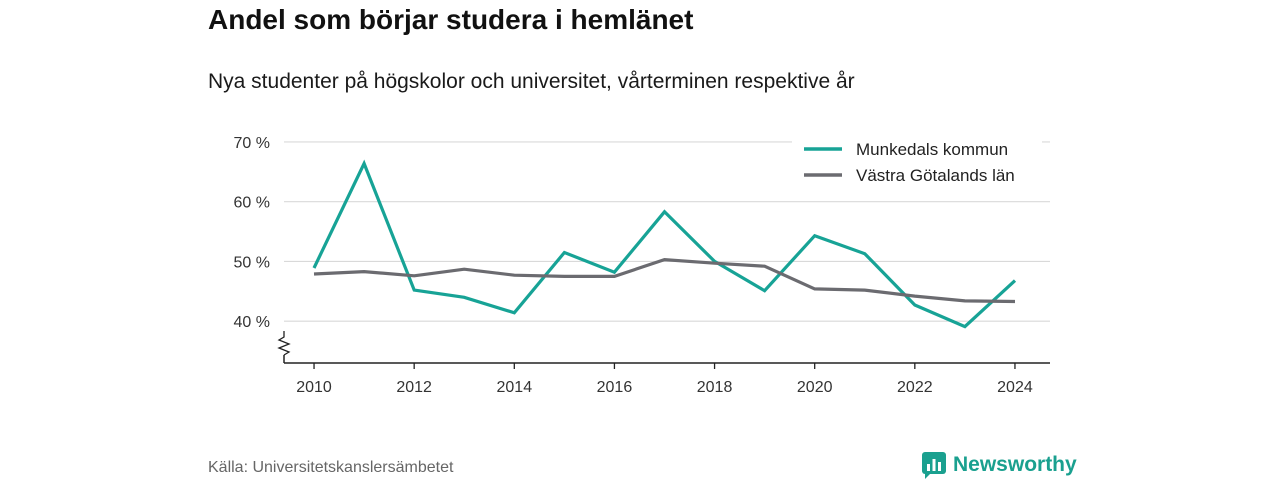  I want to click on x-tick-label: 2014, so click(515, 387).